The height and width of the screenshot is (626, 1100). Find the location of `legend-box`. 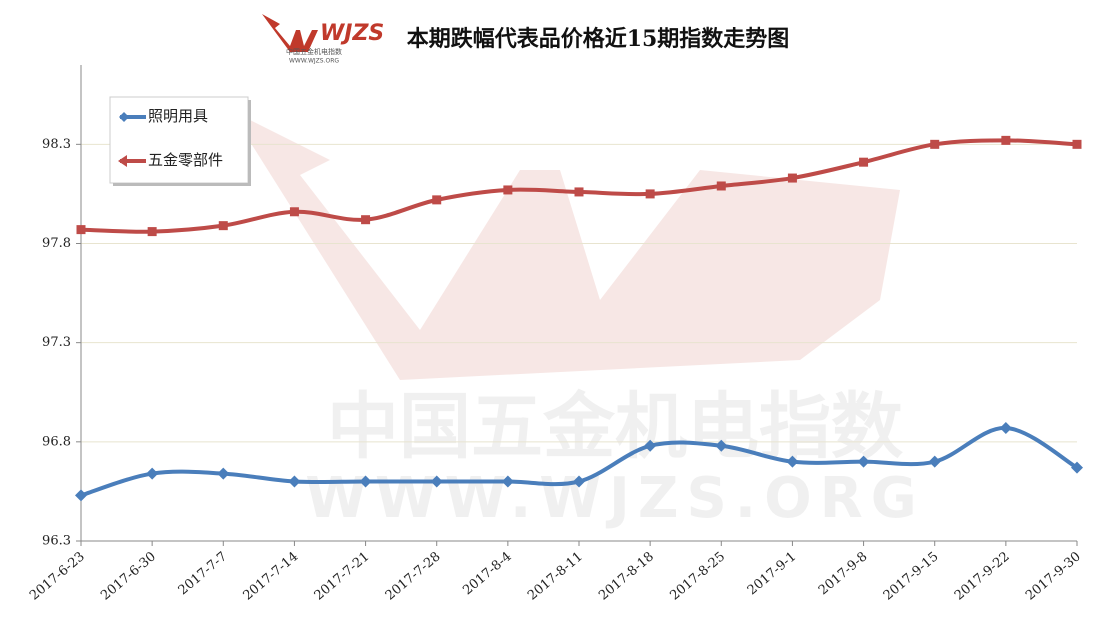

legend-box is located at coordinates (179, 140).